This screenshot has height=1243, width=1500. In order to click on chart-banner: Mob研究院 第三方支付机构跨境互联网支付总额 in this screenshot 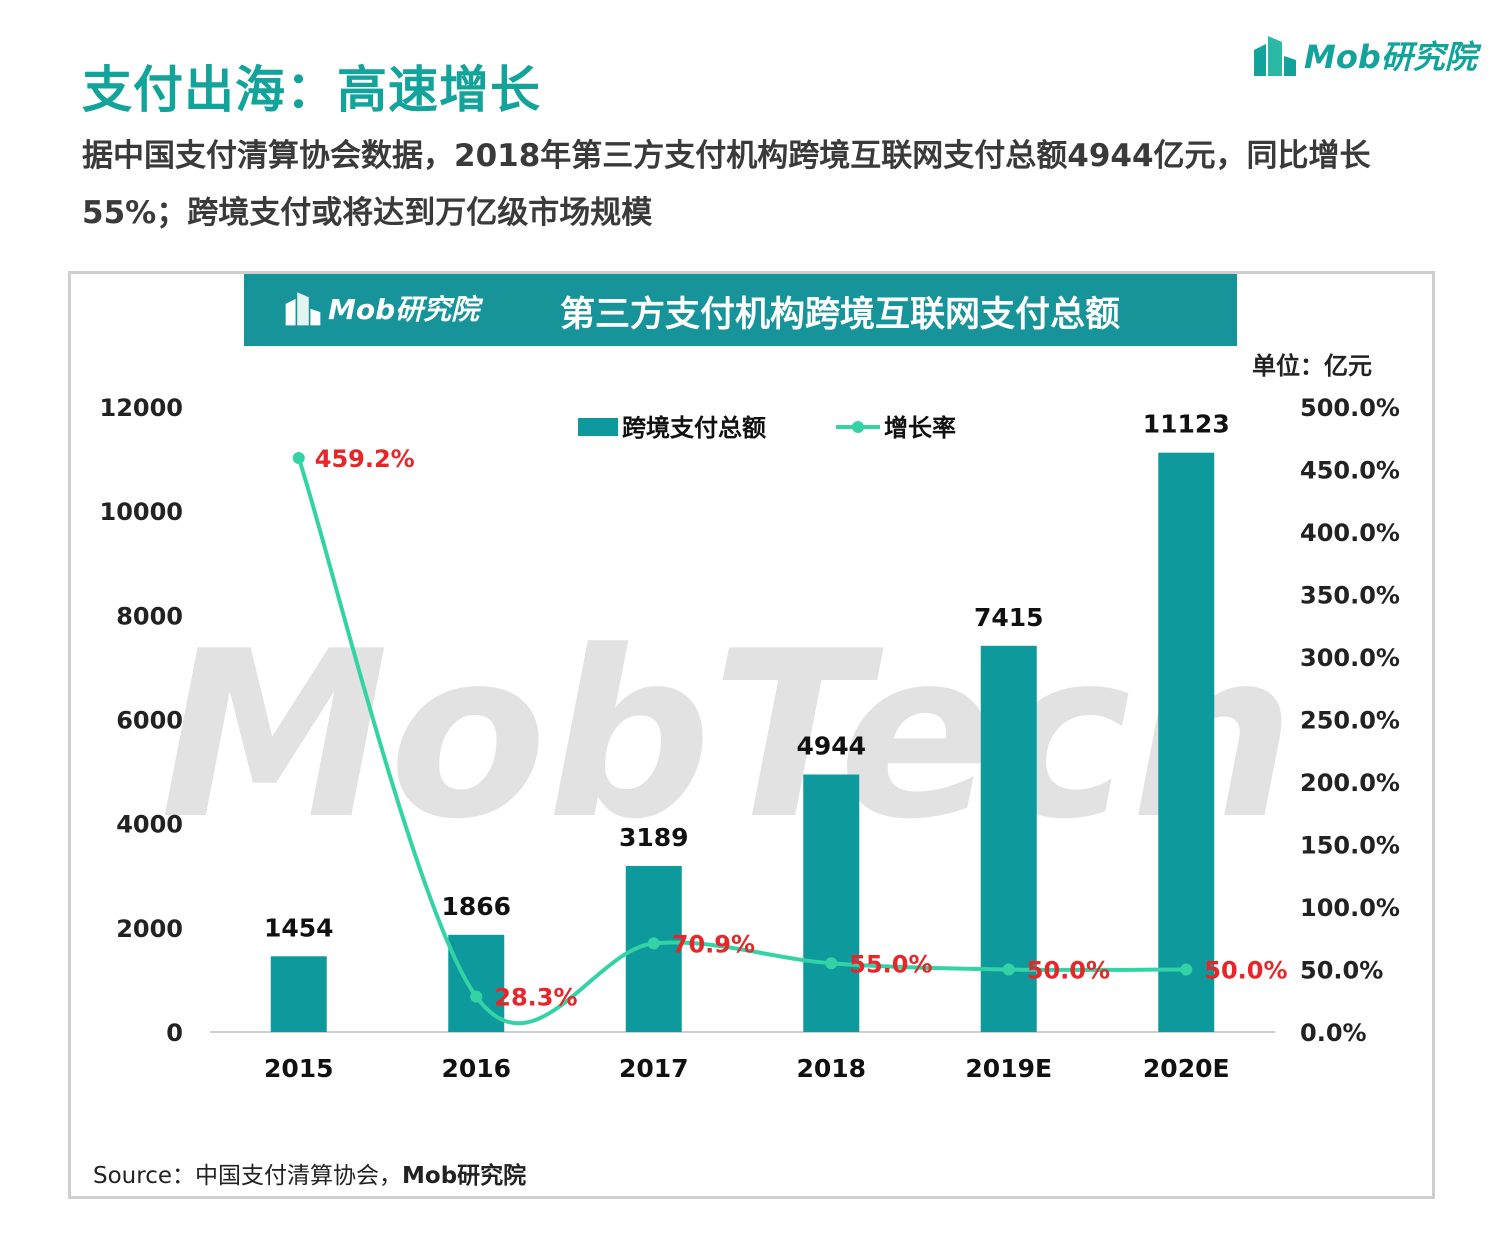, I will do `click(740, 310)`.